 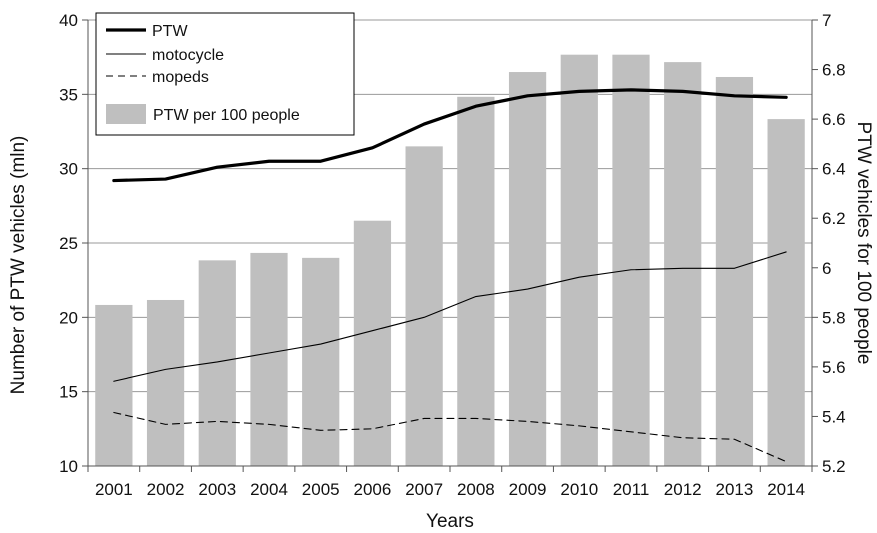 What do you see at coordinates (786, 489) in the screenshot?
I see `x-tick-label-2014: 2014` at bounding box center [786, 489].